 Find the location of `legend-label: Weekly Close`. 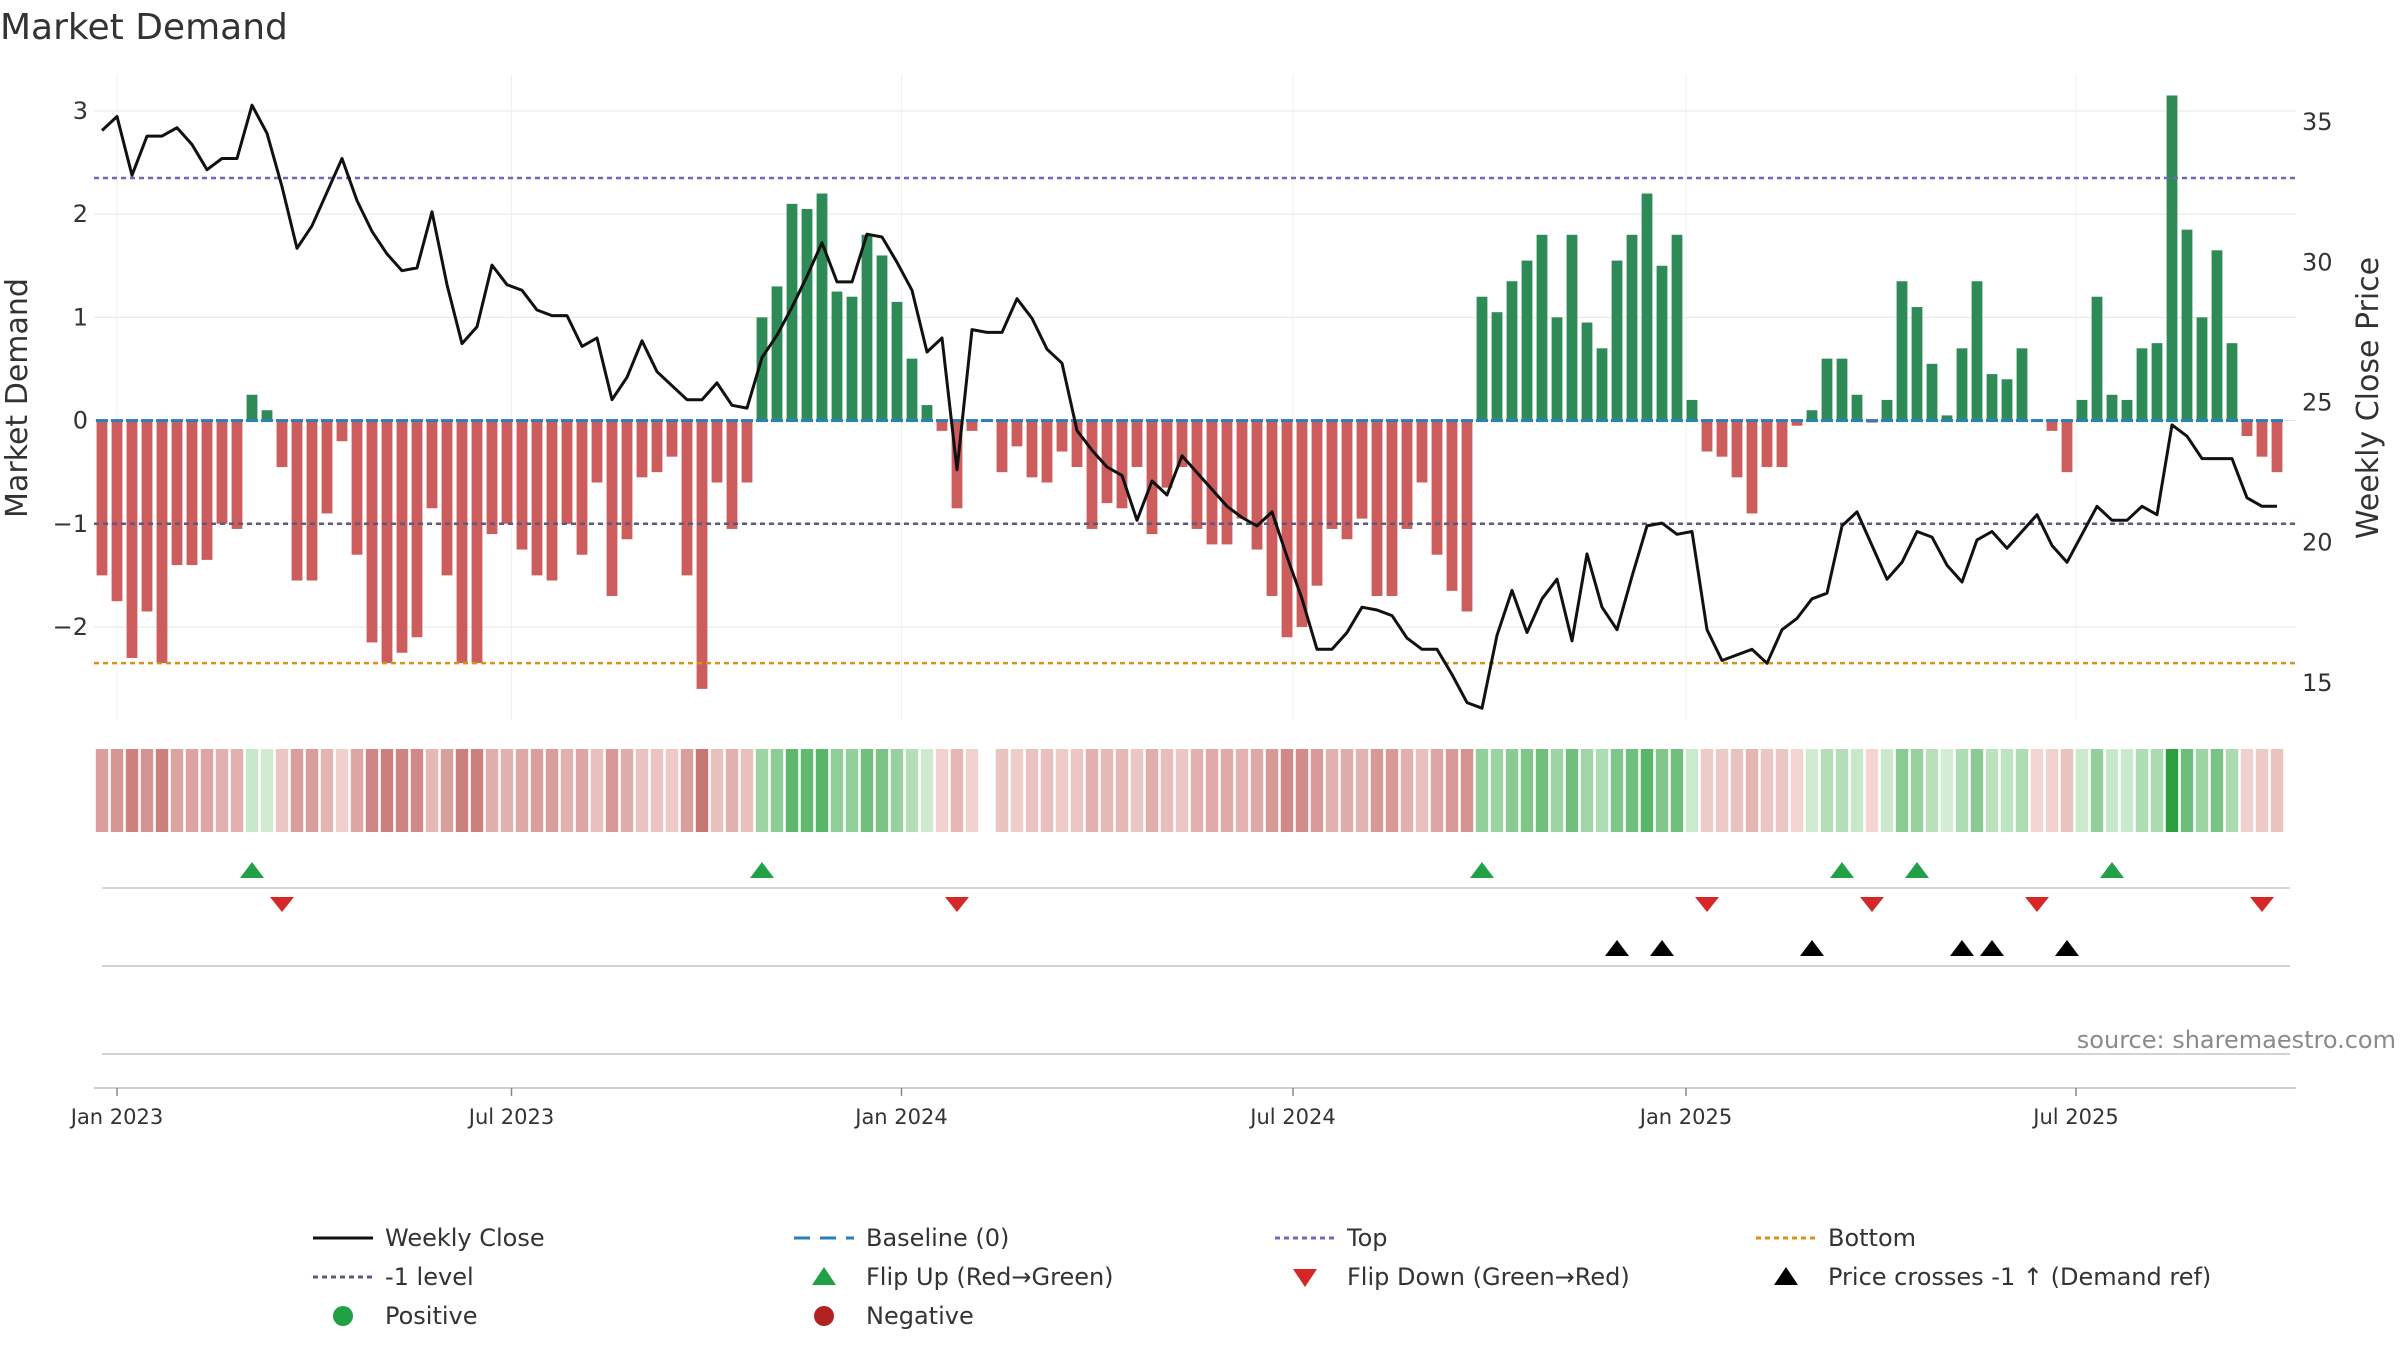

legend-label: Weekly Close is located at coordinates (465, 1238).